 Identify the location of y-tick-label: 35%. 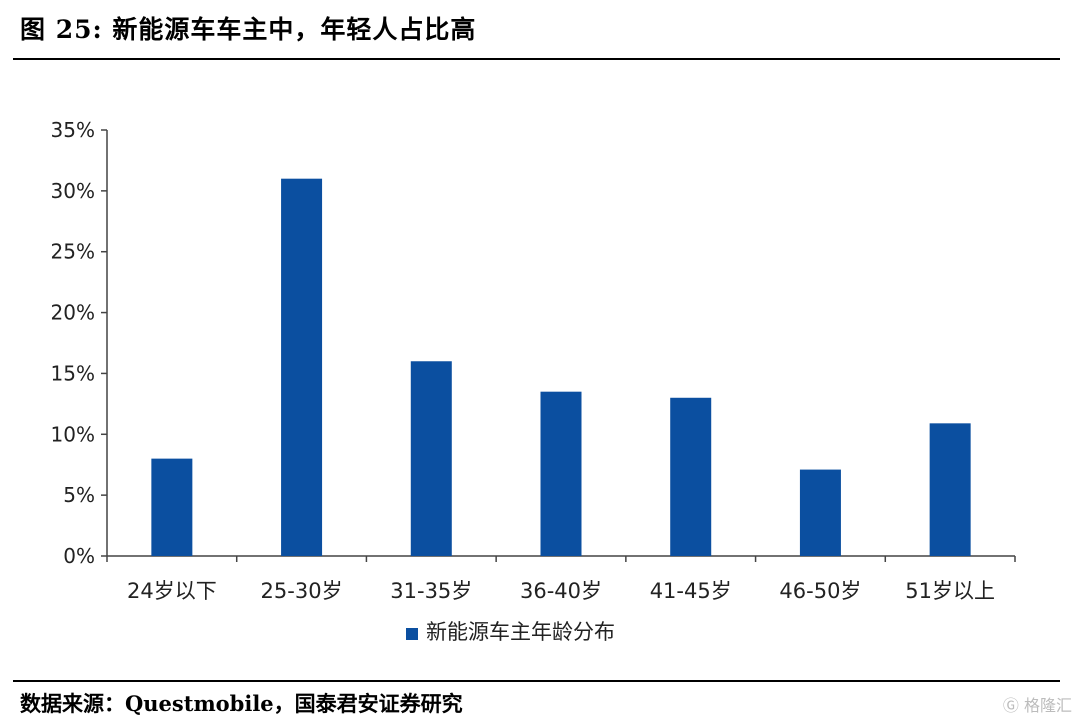
(73, 130).